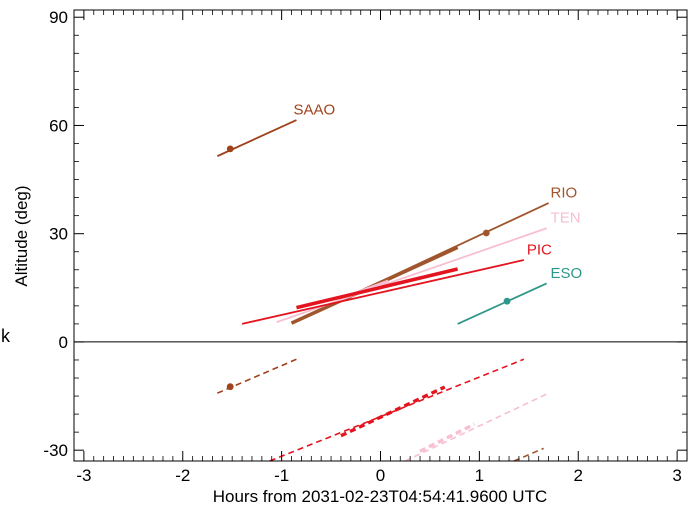  Describe the element at coordinates (182, 475) in the screenshot. I see `x-tick-label: -2` at that location.